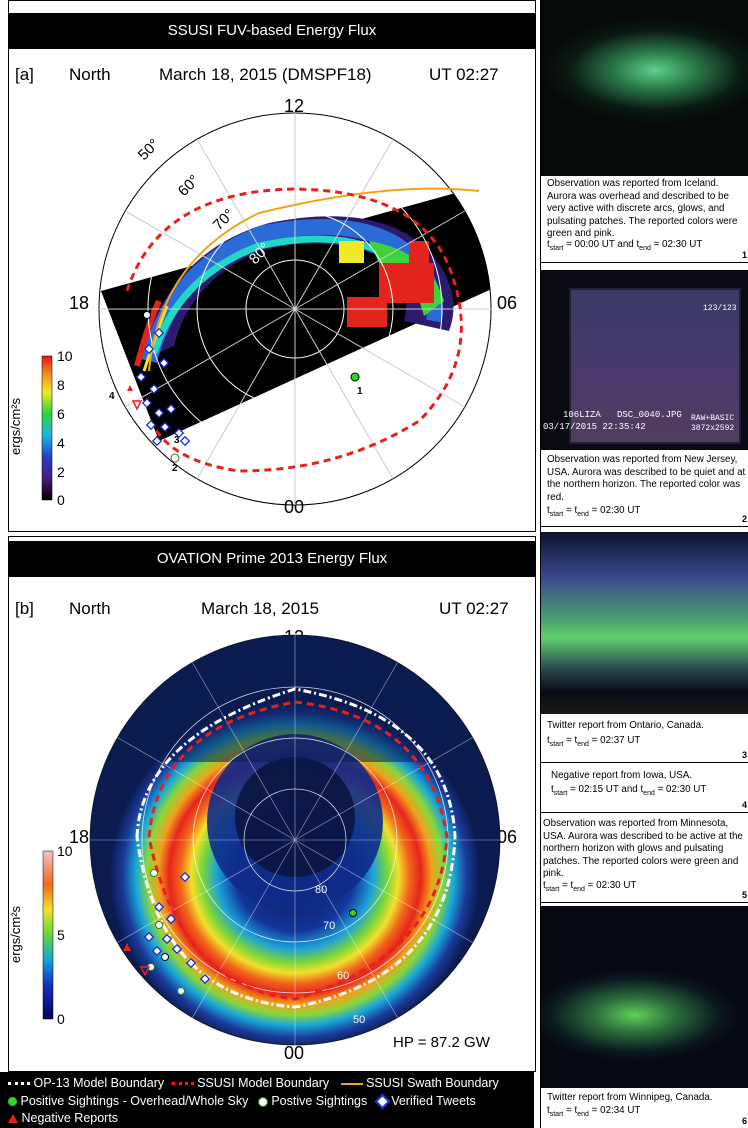  Describe the element at coordinates (441, 1042) in the screenshot. I see `hemispheric-power: HP = 87.2 GW` at that location.